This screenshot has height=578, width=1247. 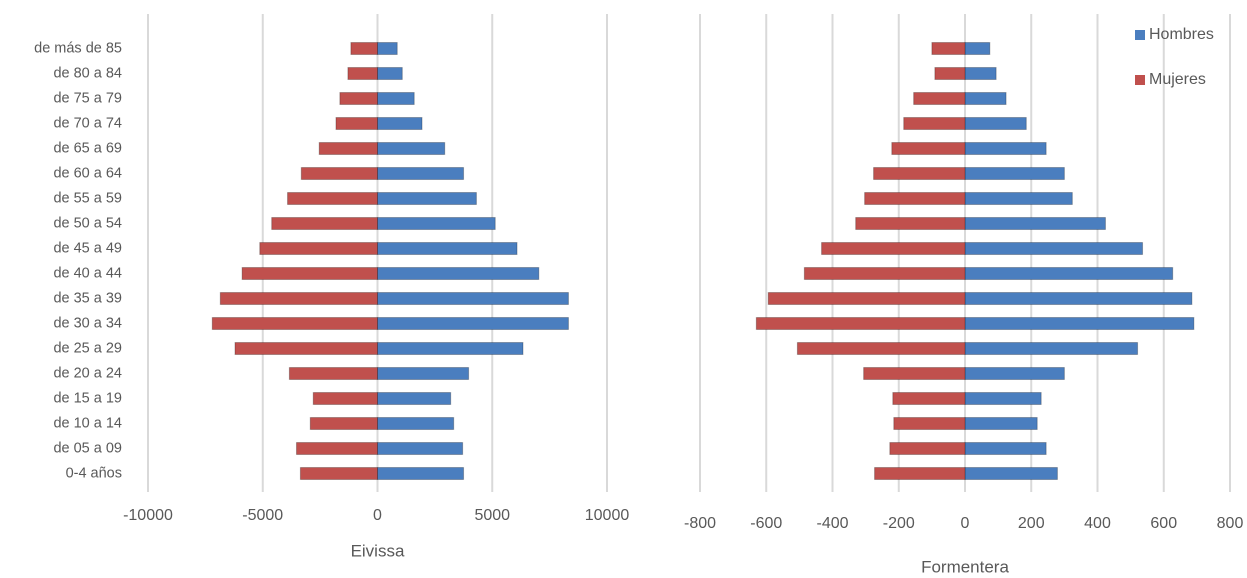 What do you see at coordinates (1097, 523) in the screenshot?
I see `x-tick-label: 400` at bounding box center [1097, 523].